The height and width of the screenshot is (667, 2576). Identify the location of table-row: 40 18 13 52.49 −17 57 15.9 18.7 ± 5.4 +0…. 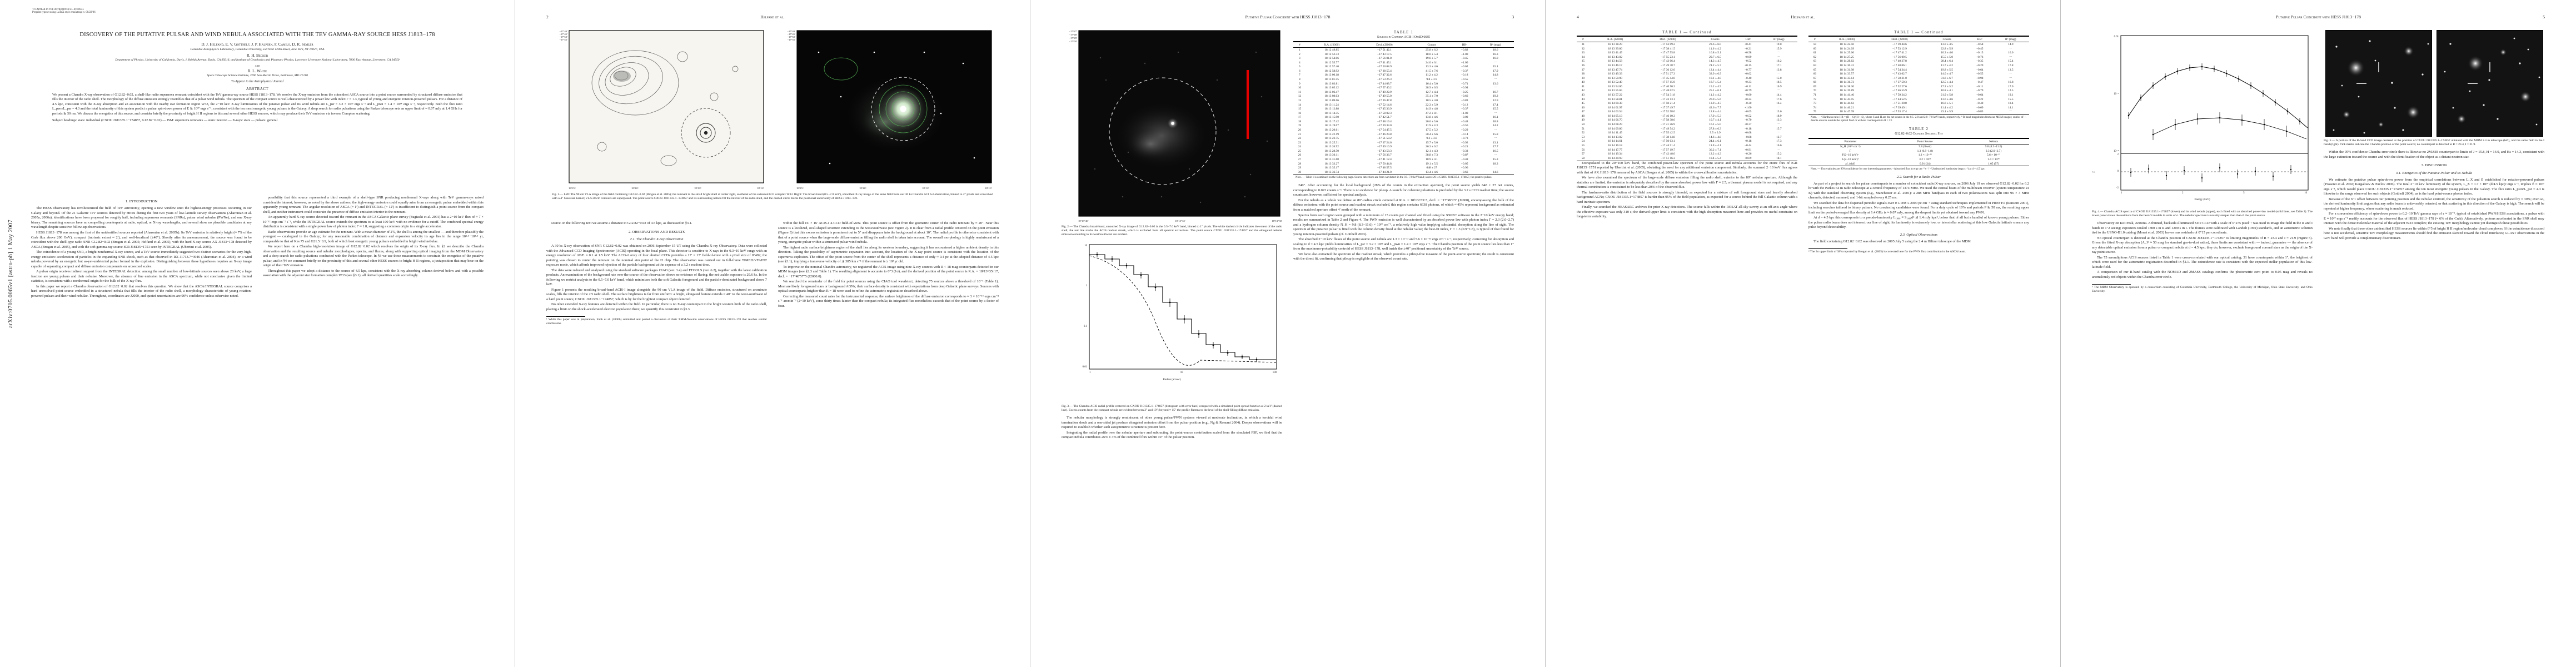
(1687, 83).